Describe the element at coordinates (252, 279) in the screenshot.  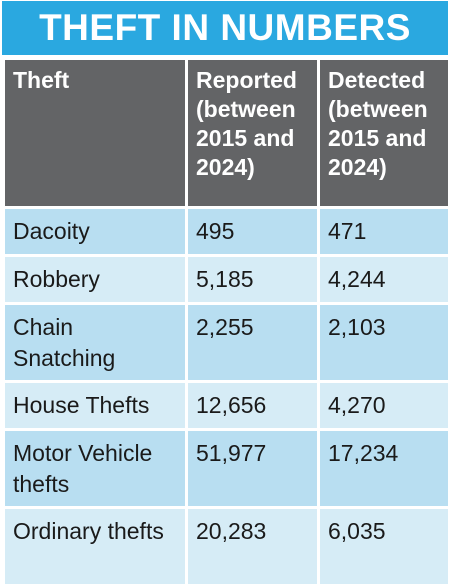
I see `reported-cell: 5,185` at that location.